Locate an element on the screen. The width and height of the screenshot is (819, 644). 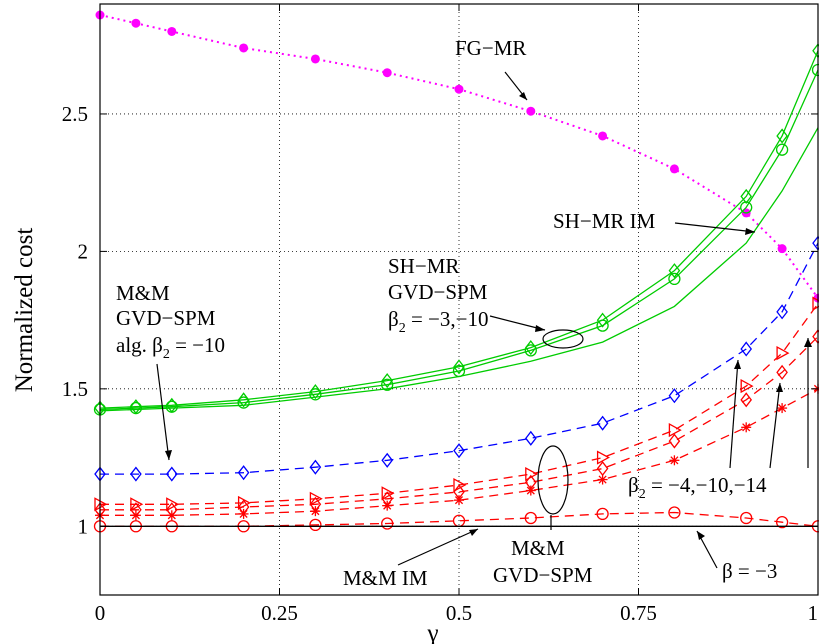
x-tick-label-2: 0.5 is located at coordinates (459, 613).